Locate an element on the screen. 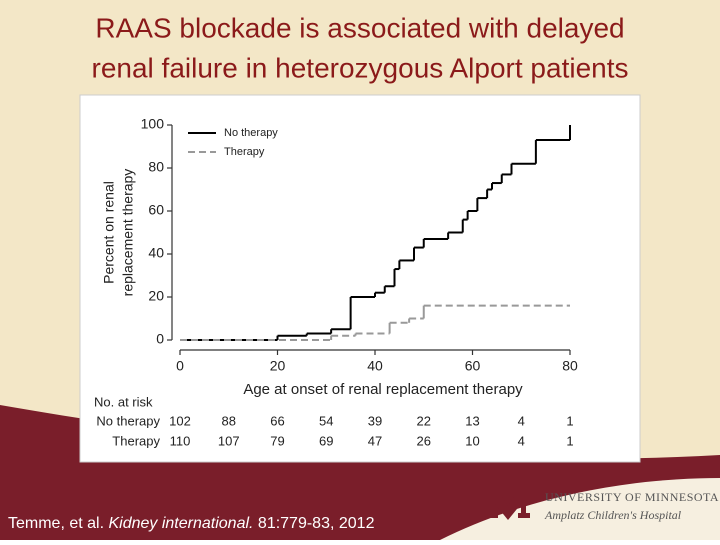 The height and width of the screenshot is (545, 720). risk-count: 79 is located at coordinates (277, 440).